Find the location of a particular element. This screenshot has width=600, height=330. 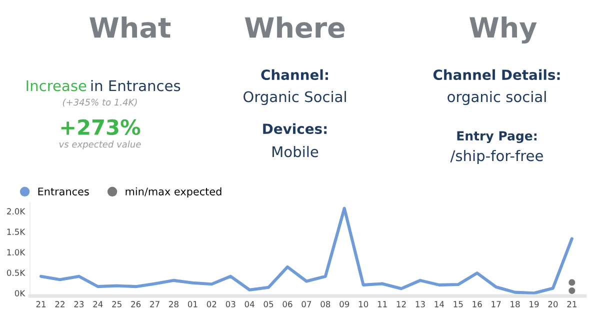

text: organic social is located at coordinates (497, 98).